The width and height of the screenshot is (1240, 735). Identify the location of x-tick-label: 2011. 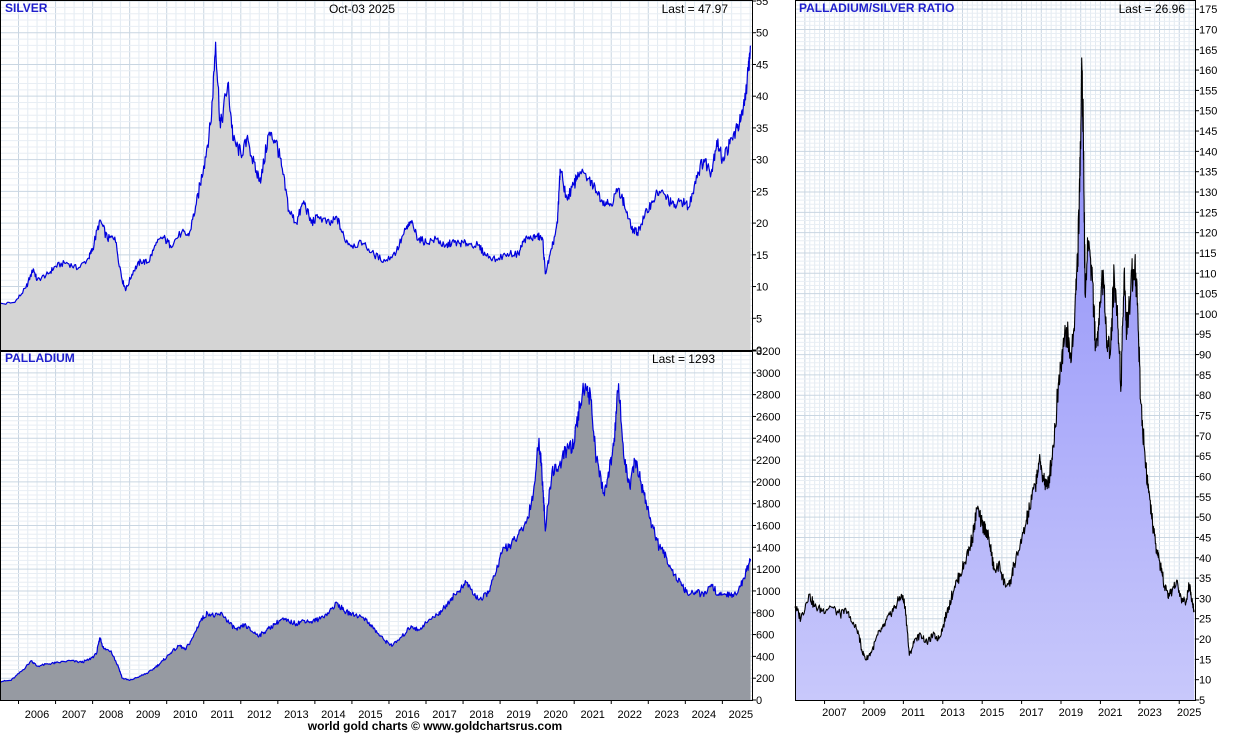
(913, 713).